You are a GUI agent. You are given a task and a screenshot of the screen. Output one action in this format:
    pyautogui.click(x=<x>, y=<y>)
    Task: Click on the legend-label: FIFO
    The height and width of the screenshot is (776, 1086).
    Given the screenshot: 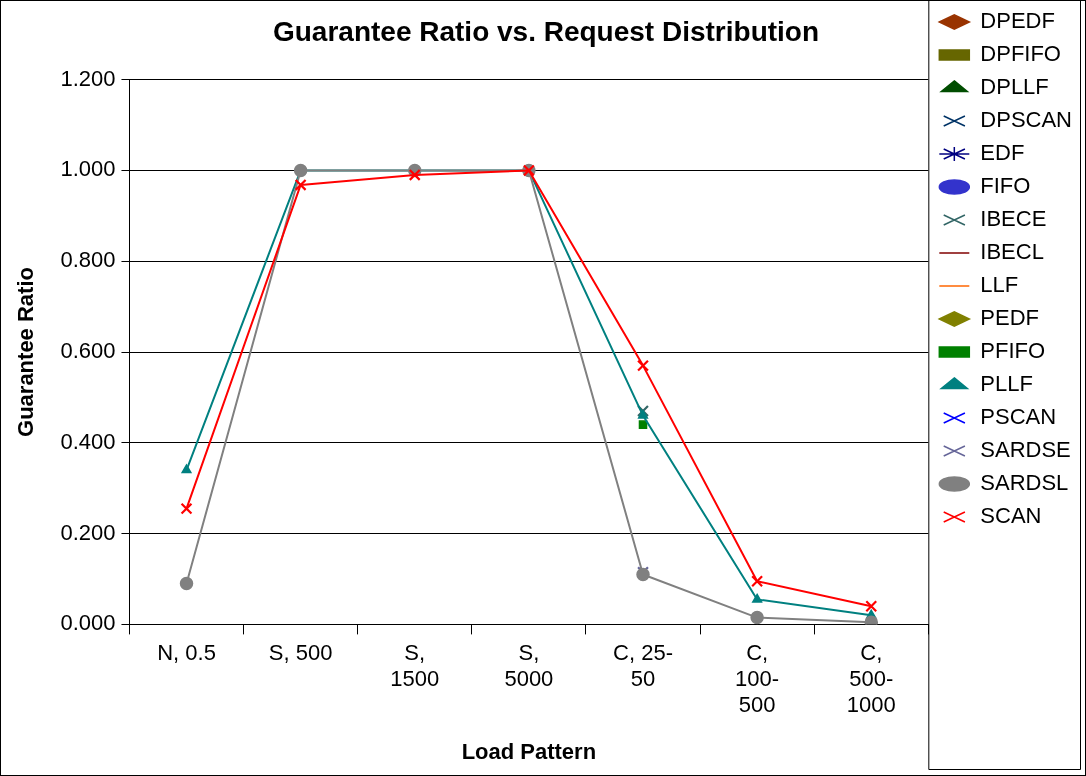 What is the action you would take?
    pyautogui.click(x=1005, y=186)
    